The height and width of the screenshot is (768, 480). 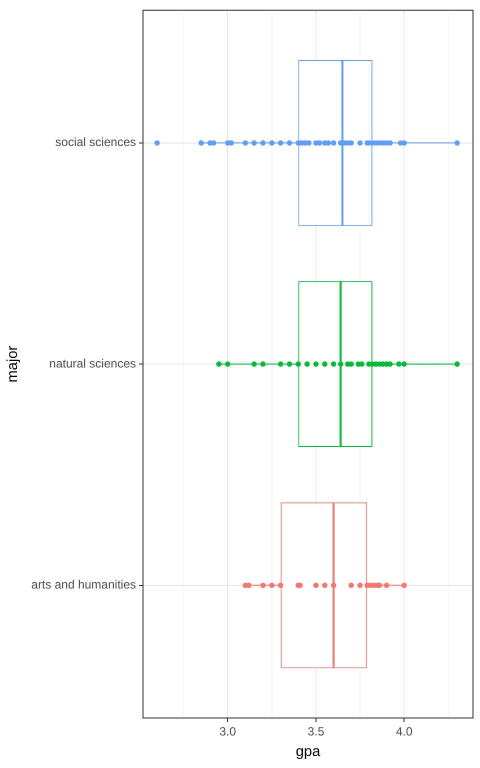 I want to click on y-axis-title: major, so click(x=12, y=364).